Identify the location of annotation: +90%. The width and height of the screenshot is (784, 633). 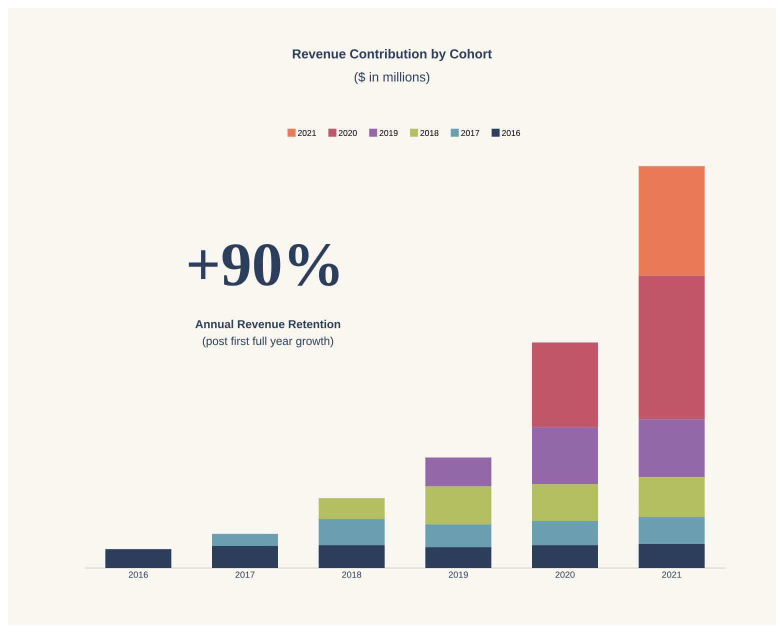
(263, 265).